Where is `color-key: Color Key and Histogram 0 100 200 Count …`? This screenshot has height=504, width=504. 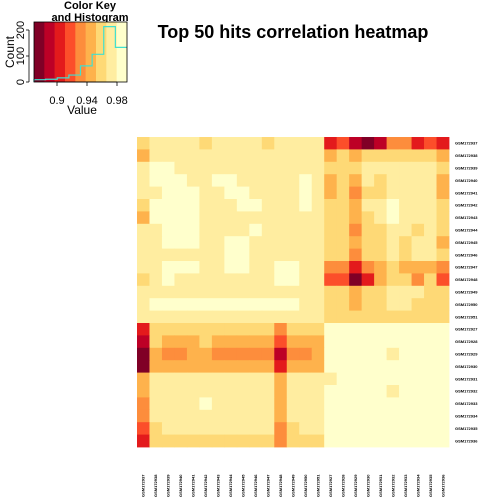
color-key: Color Key and Histogram 0 100 200 Count … is located at coordinates (66, 58).